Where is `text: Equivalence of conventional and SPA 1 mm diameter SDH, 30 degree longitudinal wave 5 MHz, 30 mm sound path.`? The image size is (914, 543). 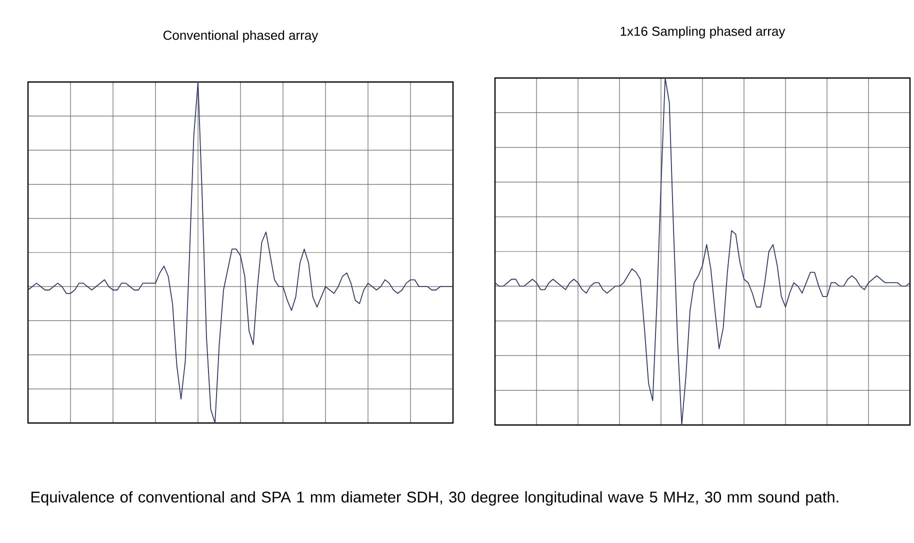 text: Equivalence of conventional and SPA 1 mm diameter SDH, 30 degree longitudinal wave 5 MHz, 30 mm sound path. is located at coordinates (434, 498).